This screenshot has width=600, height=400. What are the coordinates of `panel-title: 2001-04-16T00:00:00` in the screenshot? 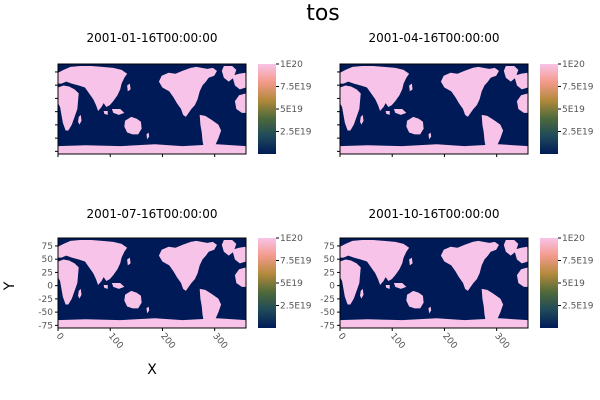 It's located at (434, 38).